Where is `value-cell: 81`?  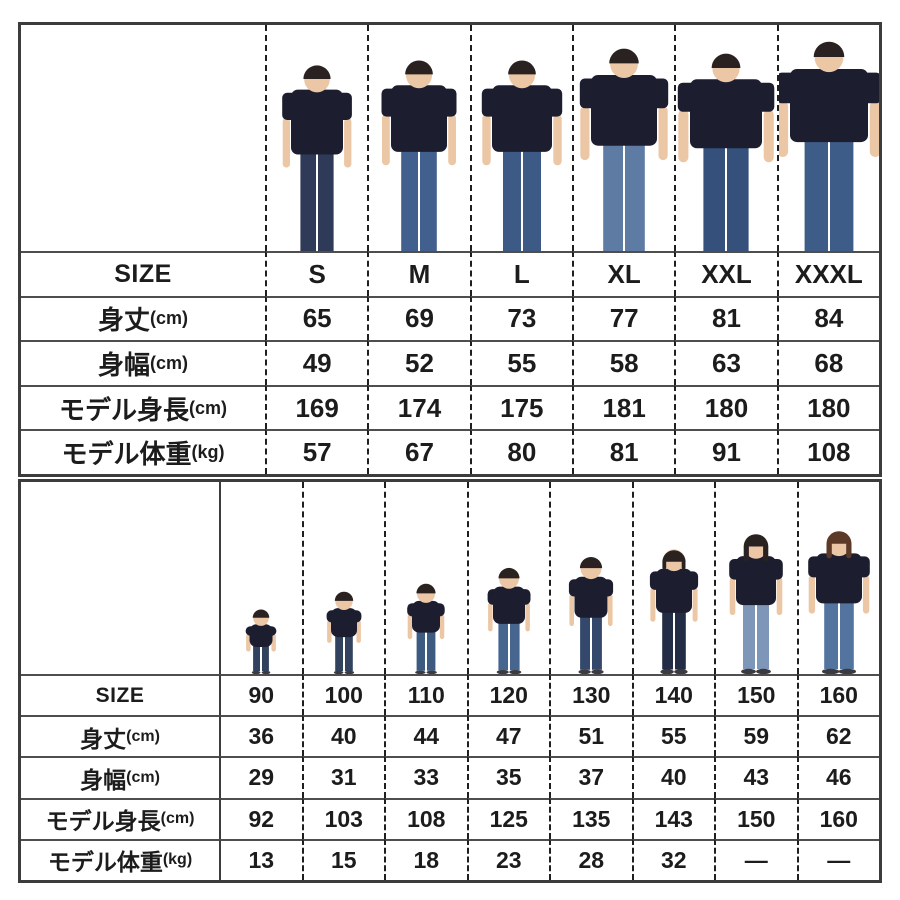
value-cell: 81 is located at coordinates (623, 451).